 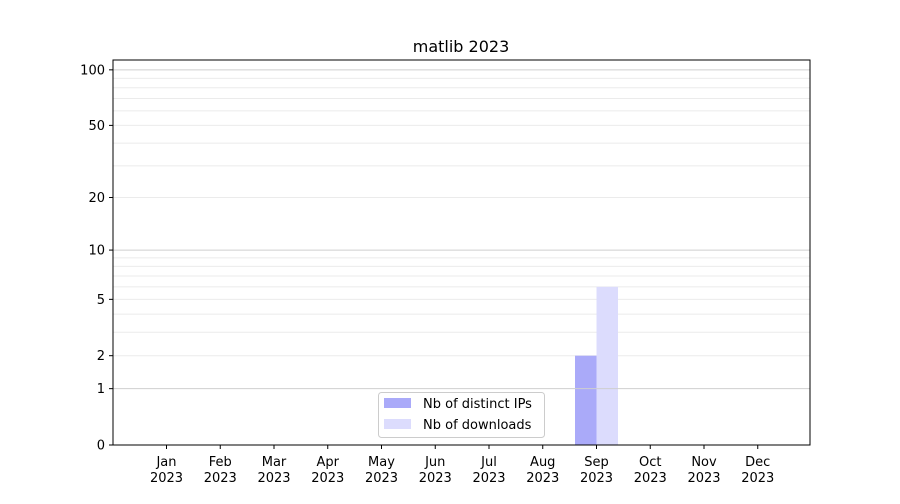 What do you see at coordinates (165, 462) in the screenshot?
I see `x-tick-label-month: Jan` at bounding box center [165, 462].